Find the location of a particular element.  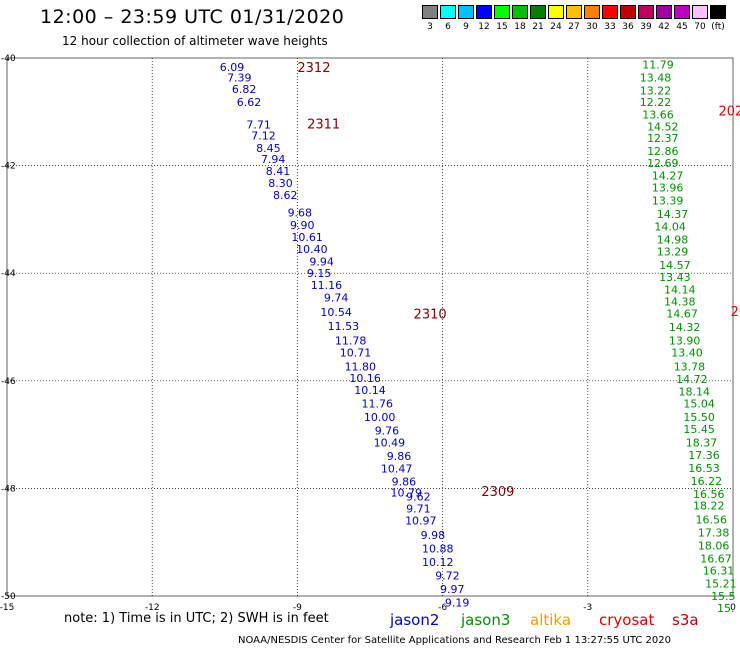

swh-label: 18.22 is located at coordinates (709, 506).